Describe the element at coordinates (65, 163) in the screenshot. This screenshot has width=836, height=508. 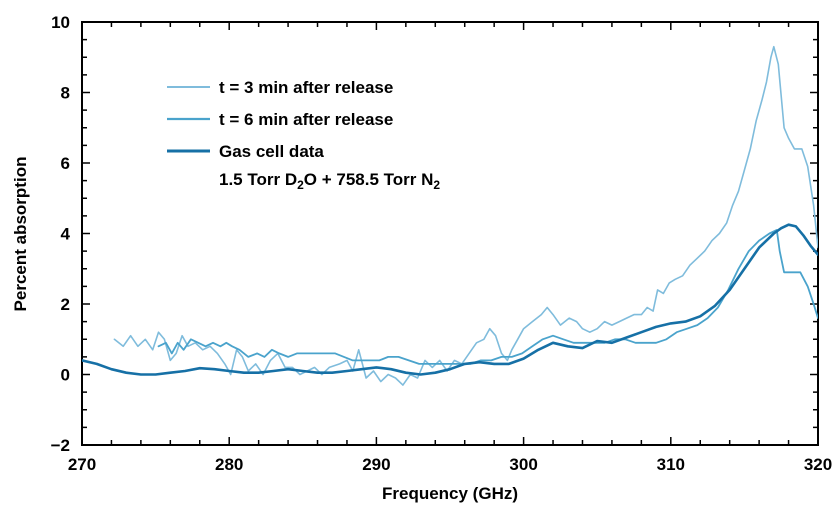
I see `y-tick-label: 6` at that location.